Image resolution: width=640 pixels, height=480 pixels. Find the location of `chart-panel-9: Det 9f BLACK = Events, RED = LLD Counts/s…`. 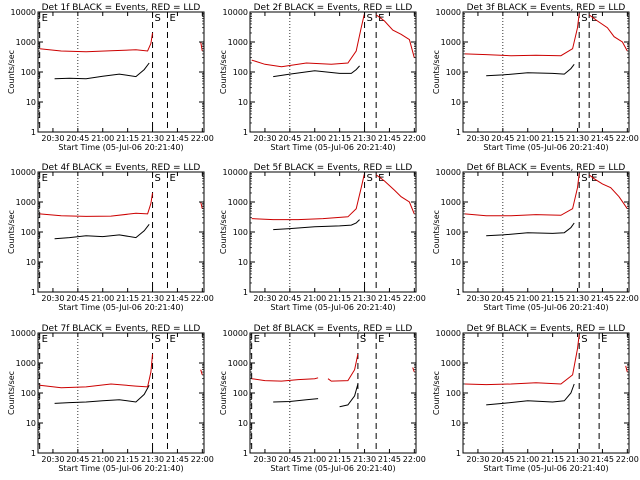

chart-panel-9: Det 9f BLACK = Events, RED = LLD Counts/s… is located at coordinates (535, 398).